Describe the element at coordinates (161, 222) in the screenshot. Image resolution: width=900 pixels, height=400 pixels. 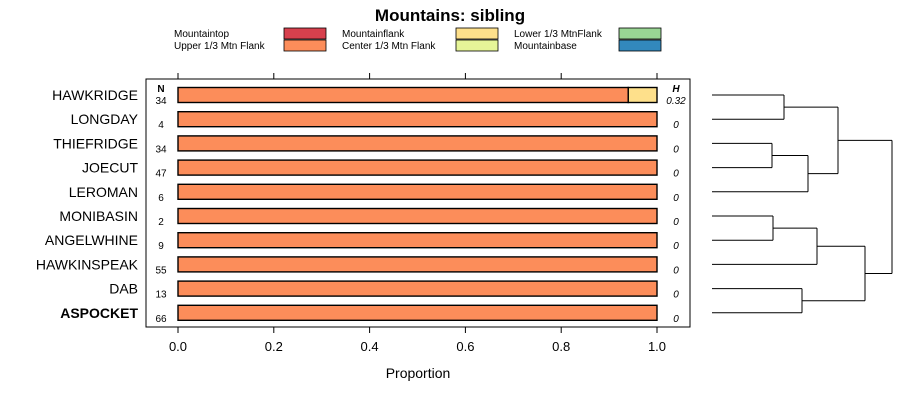
I see `n-value: 2` at that location.